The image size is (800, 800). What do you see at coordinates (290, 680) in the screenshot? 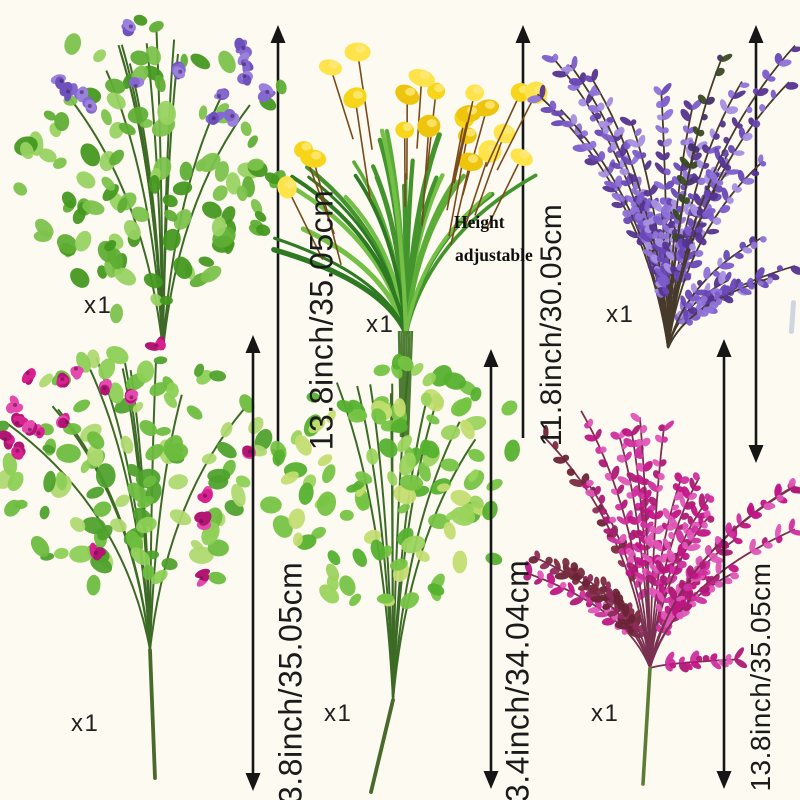
I see `measurement-label-bottom-left: 13.8inch/35.05cm` at bounding box center [290, 680].